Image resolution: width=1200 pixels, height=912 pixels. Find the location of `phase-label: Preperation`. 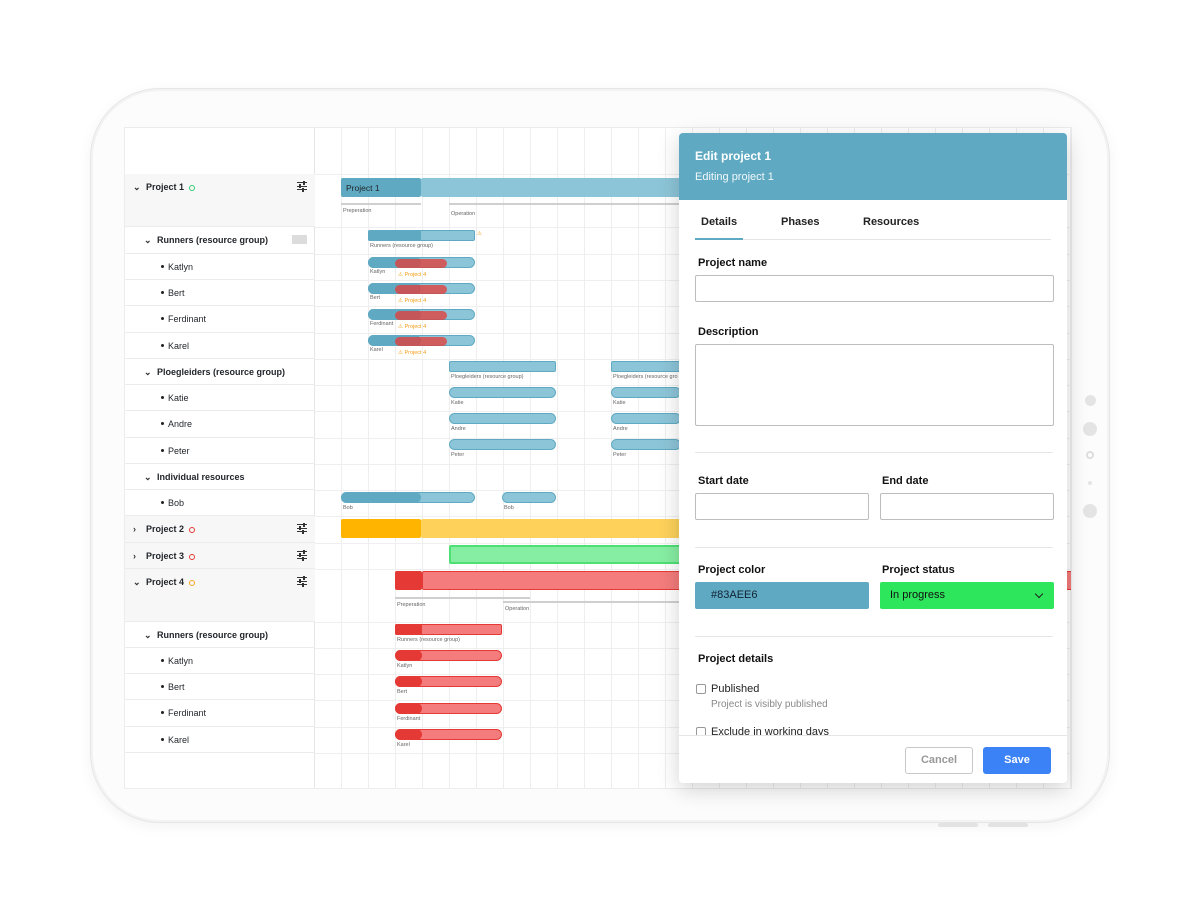

phase-label: Preperation is located at coordinates (411, 605).